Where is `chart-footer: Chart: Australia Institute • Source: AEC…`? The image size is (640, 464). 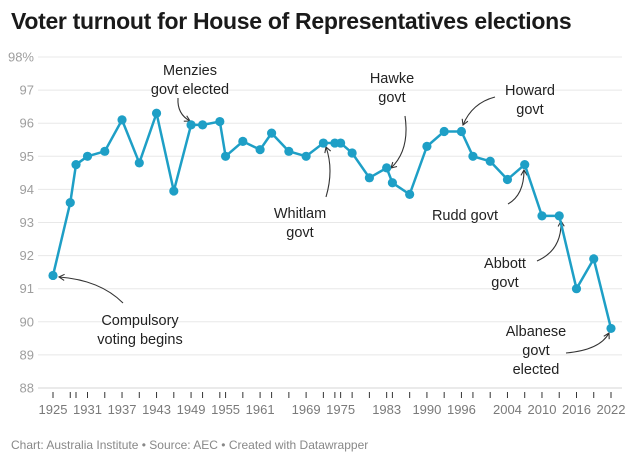
chart-footer: Chart: Australia Institute • Source: AEC… is located at coordinates (190, 445).